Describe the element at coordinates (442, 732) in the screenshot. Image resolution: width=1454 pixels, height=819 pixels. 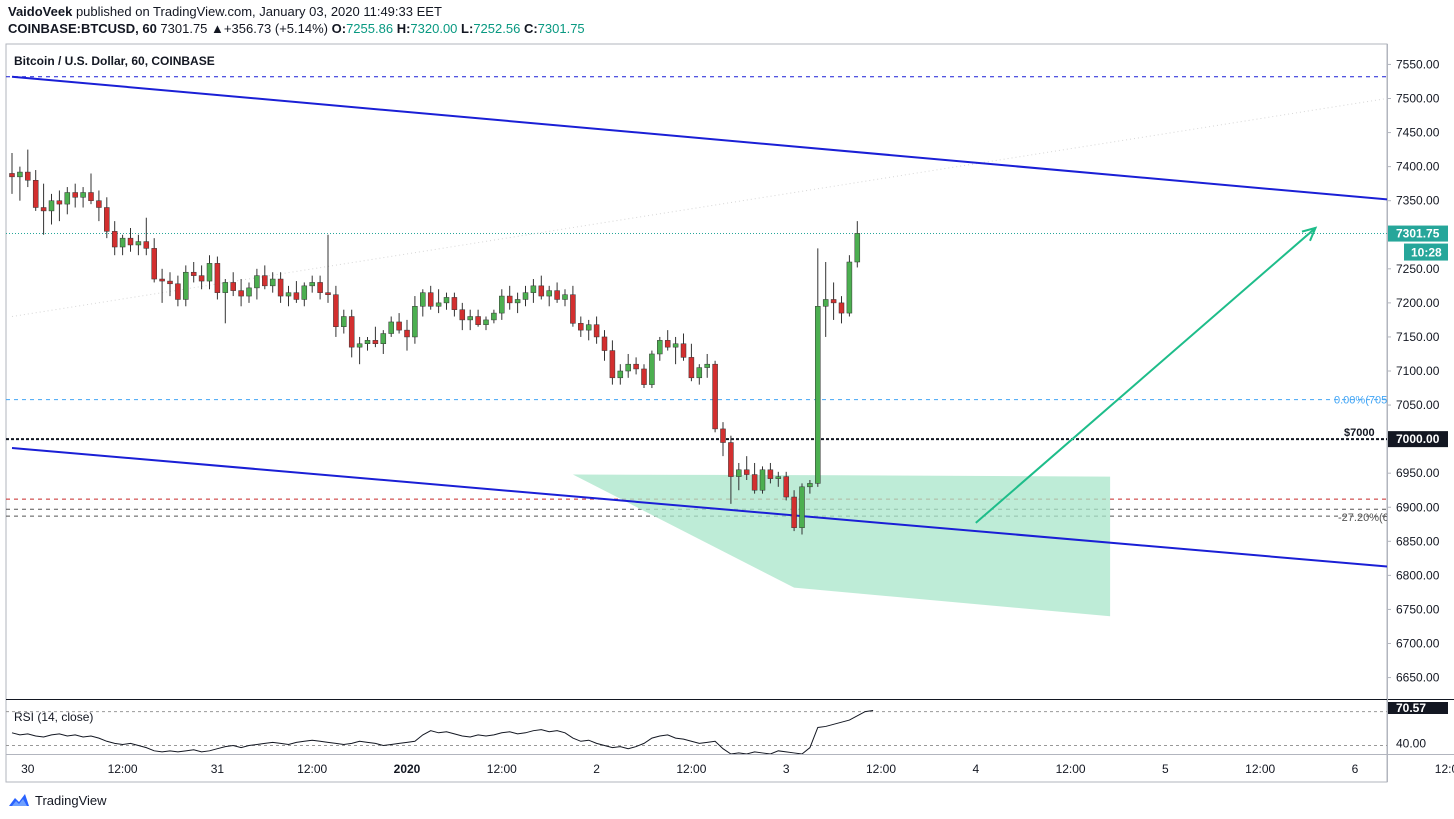
I see `rsi-line` at that location.